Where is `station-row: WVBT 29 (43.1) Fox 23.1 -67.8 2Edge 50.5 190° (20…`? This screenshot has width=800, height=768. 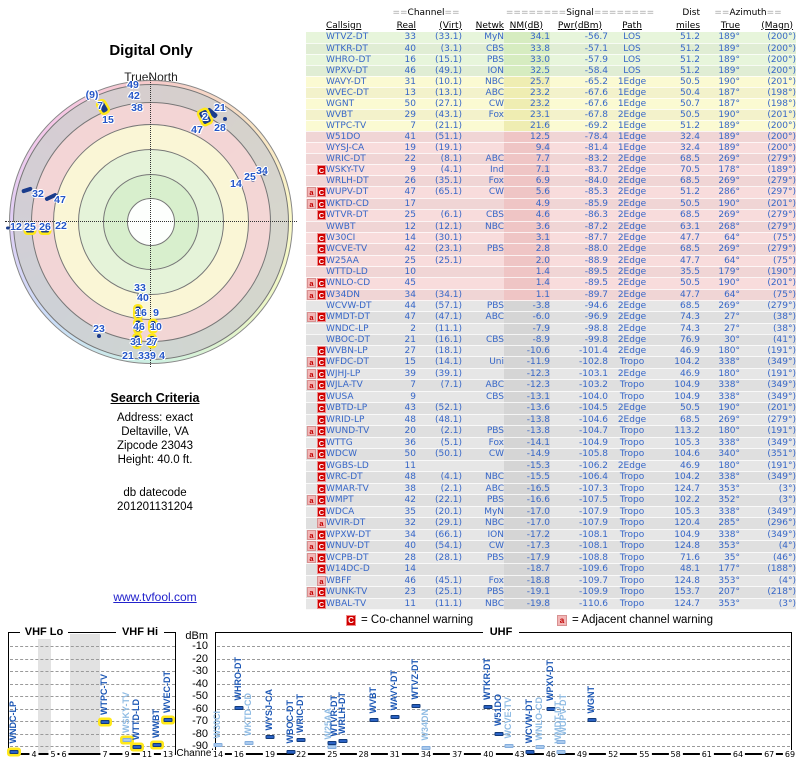 station-row: WVBT 29 (43.1) Fox 23.1 -67.8 2Edge 50.5 190° (20… is located at coordinates (551, 115).